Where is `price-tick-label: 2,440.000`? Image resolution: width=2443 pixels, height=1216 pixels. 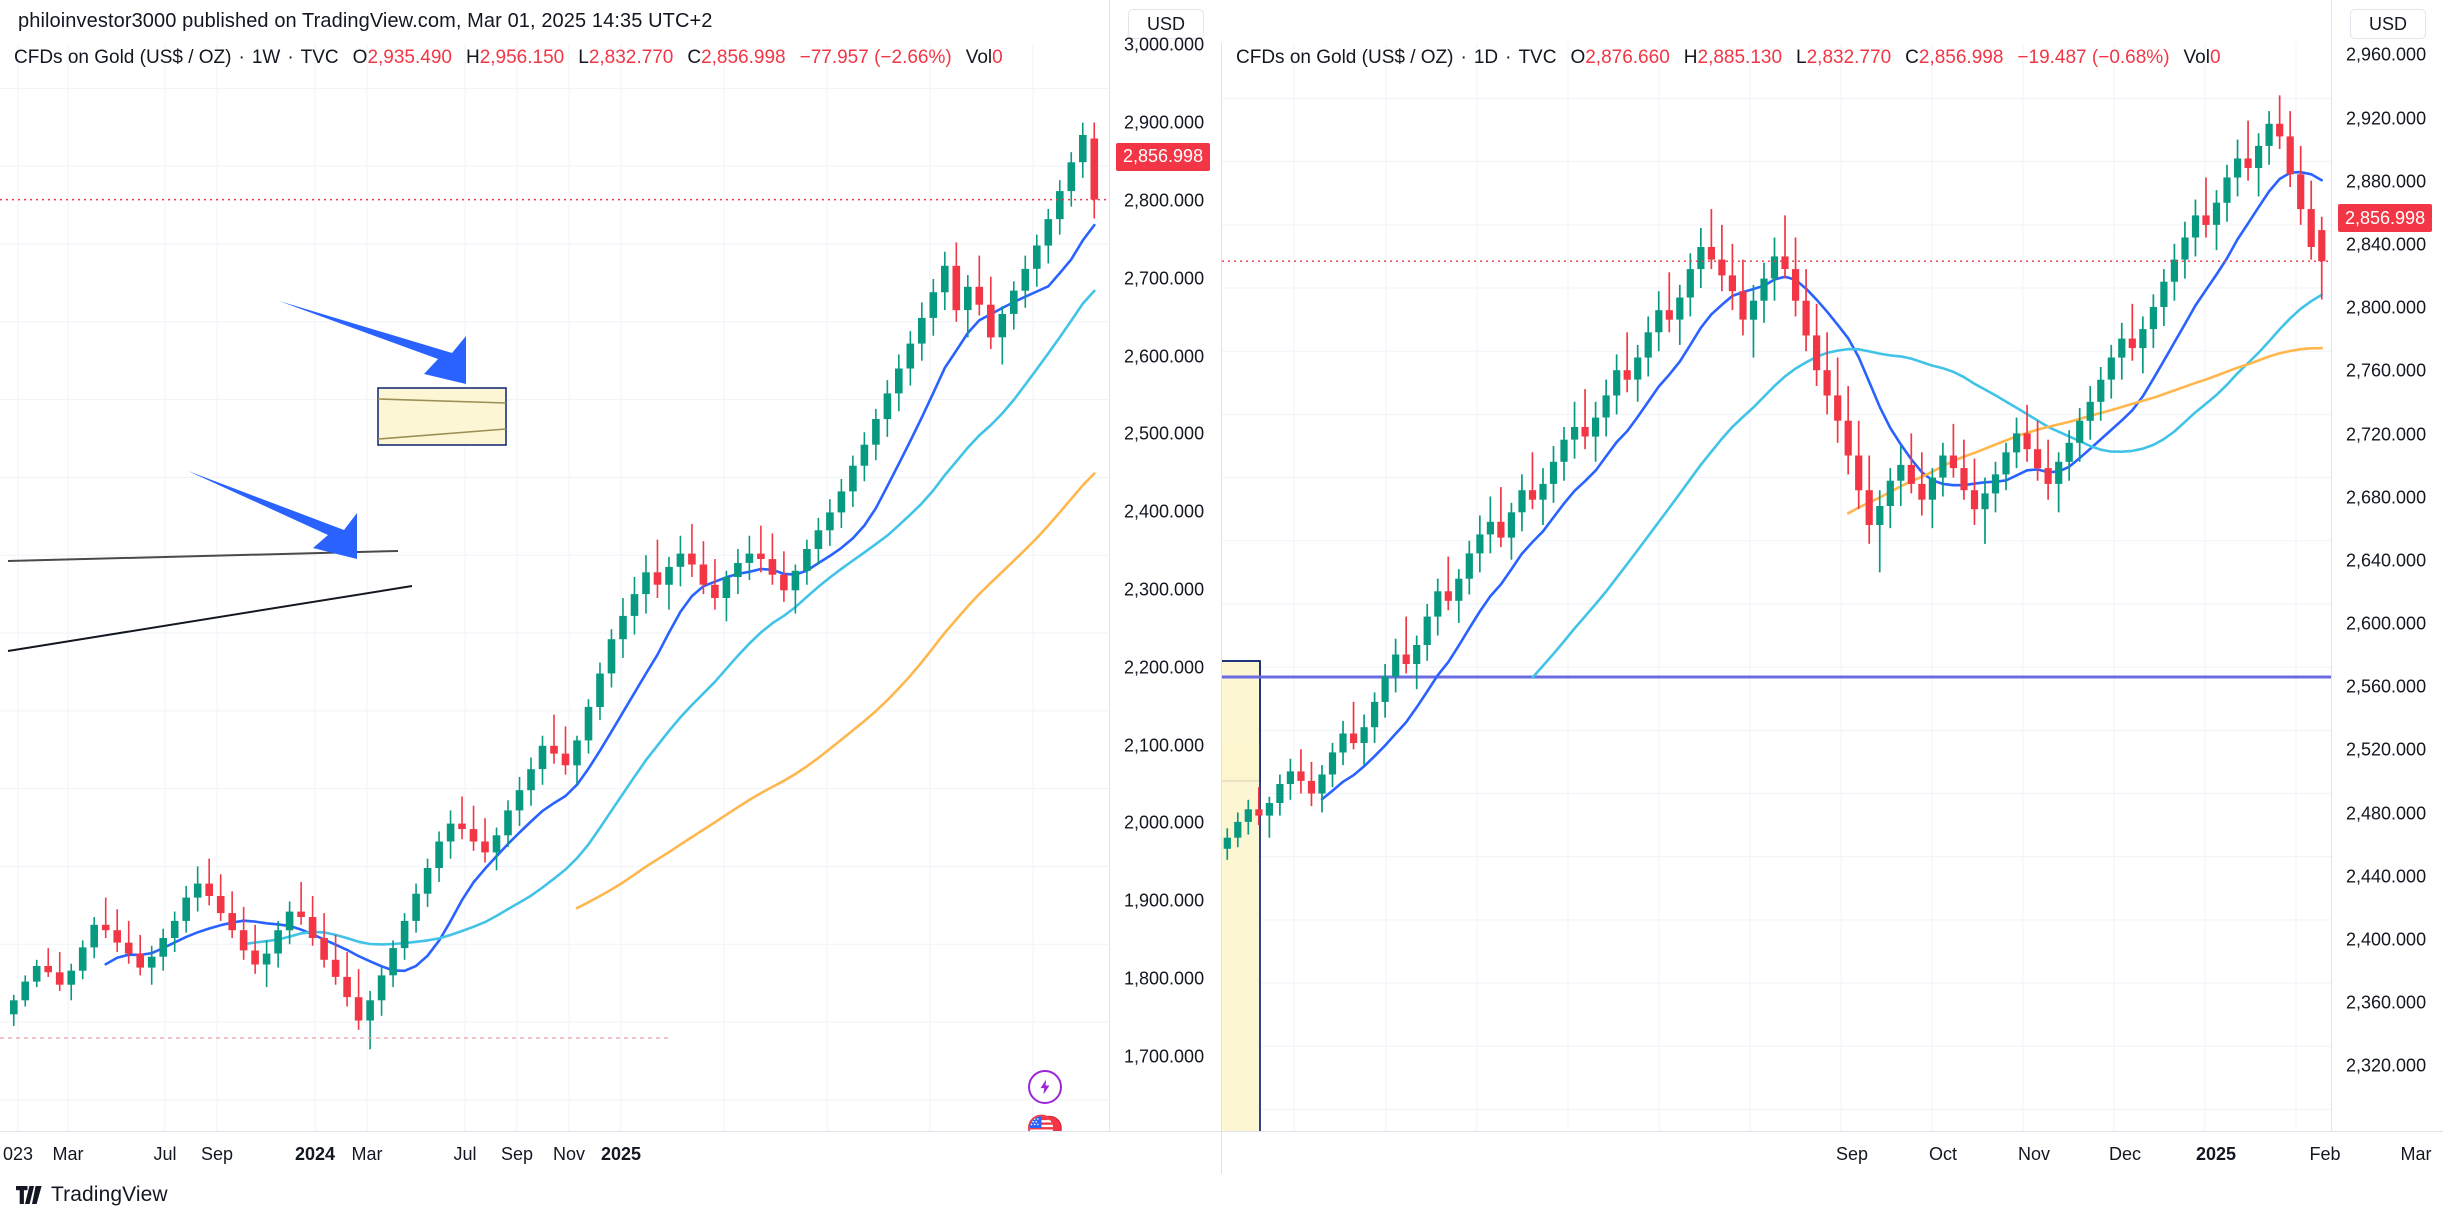
price-tick-label: 2,440.000 is located at coordinates (2386, 876).